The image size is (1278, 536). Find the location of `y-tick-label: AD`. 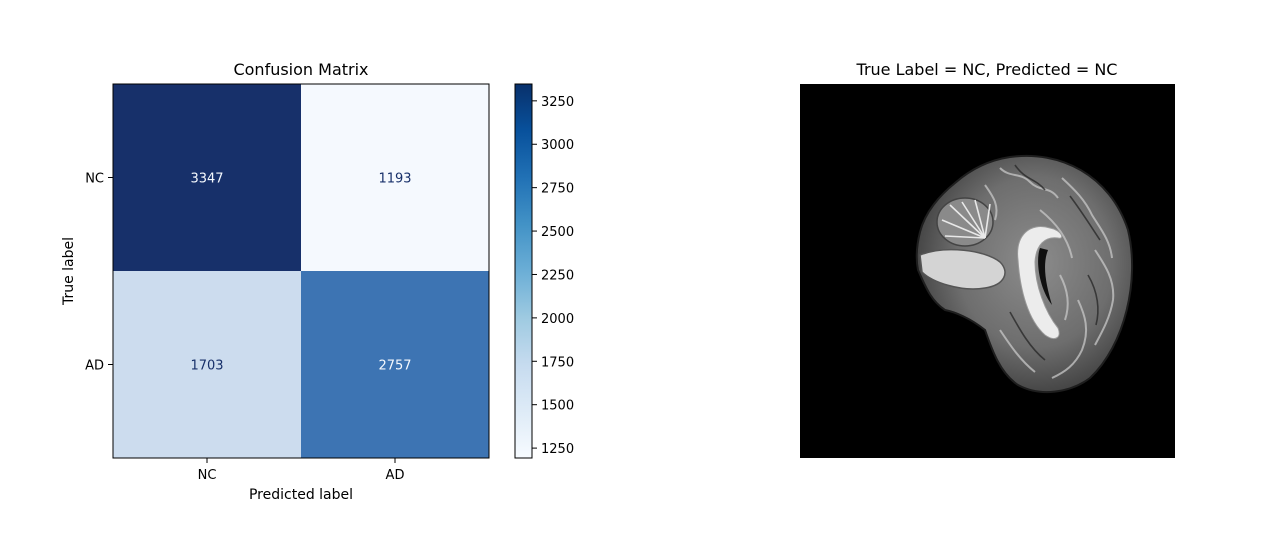

y-tick-label: AD is located at coordinates (94, 366).